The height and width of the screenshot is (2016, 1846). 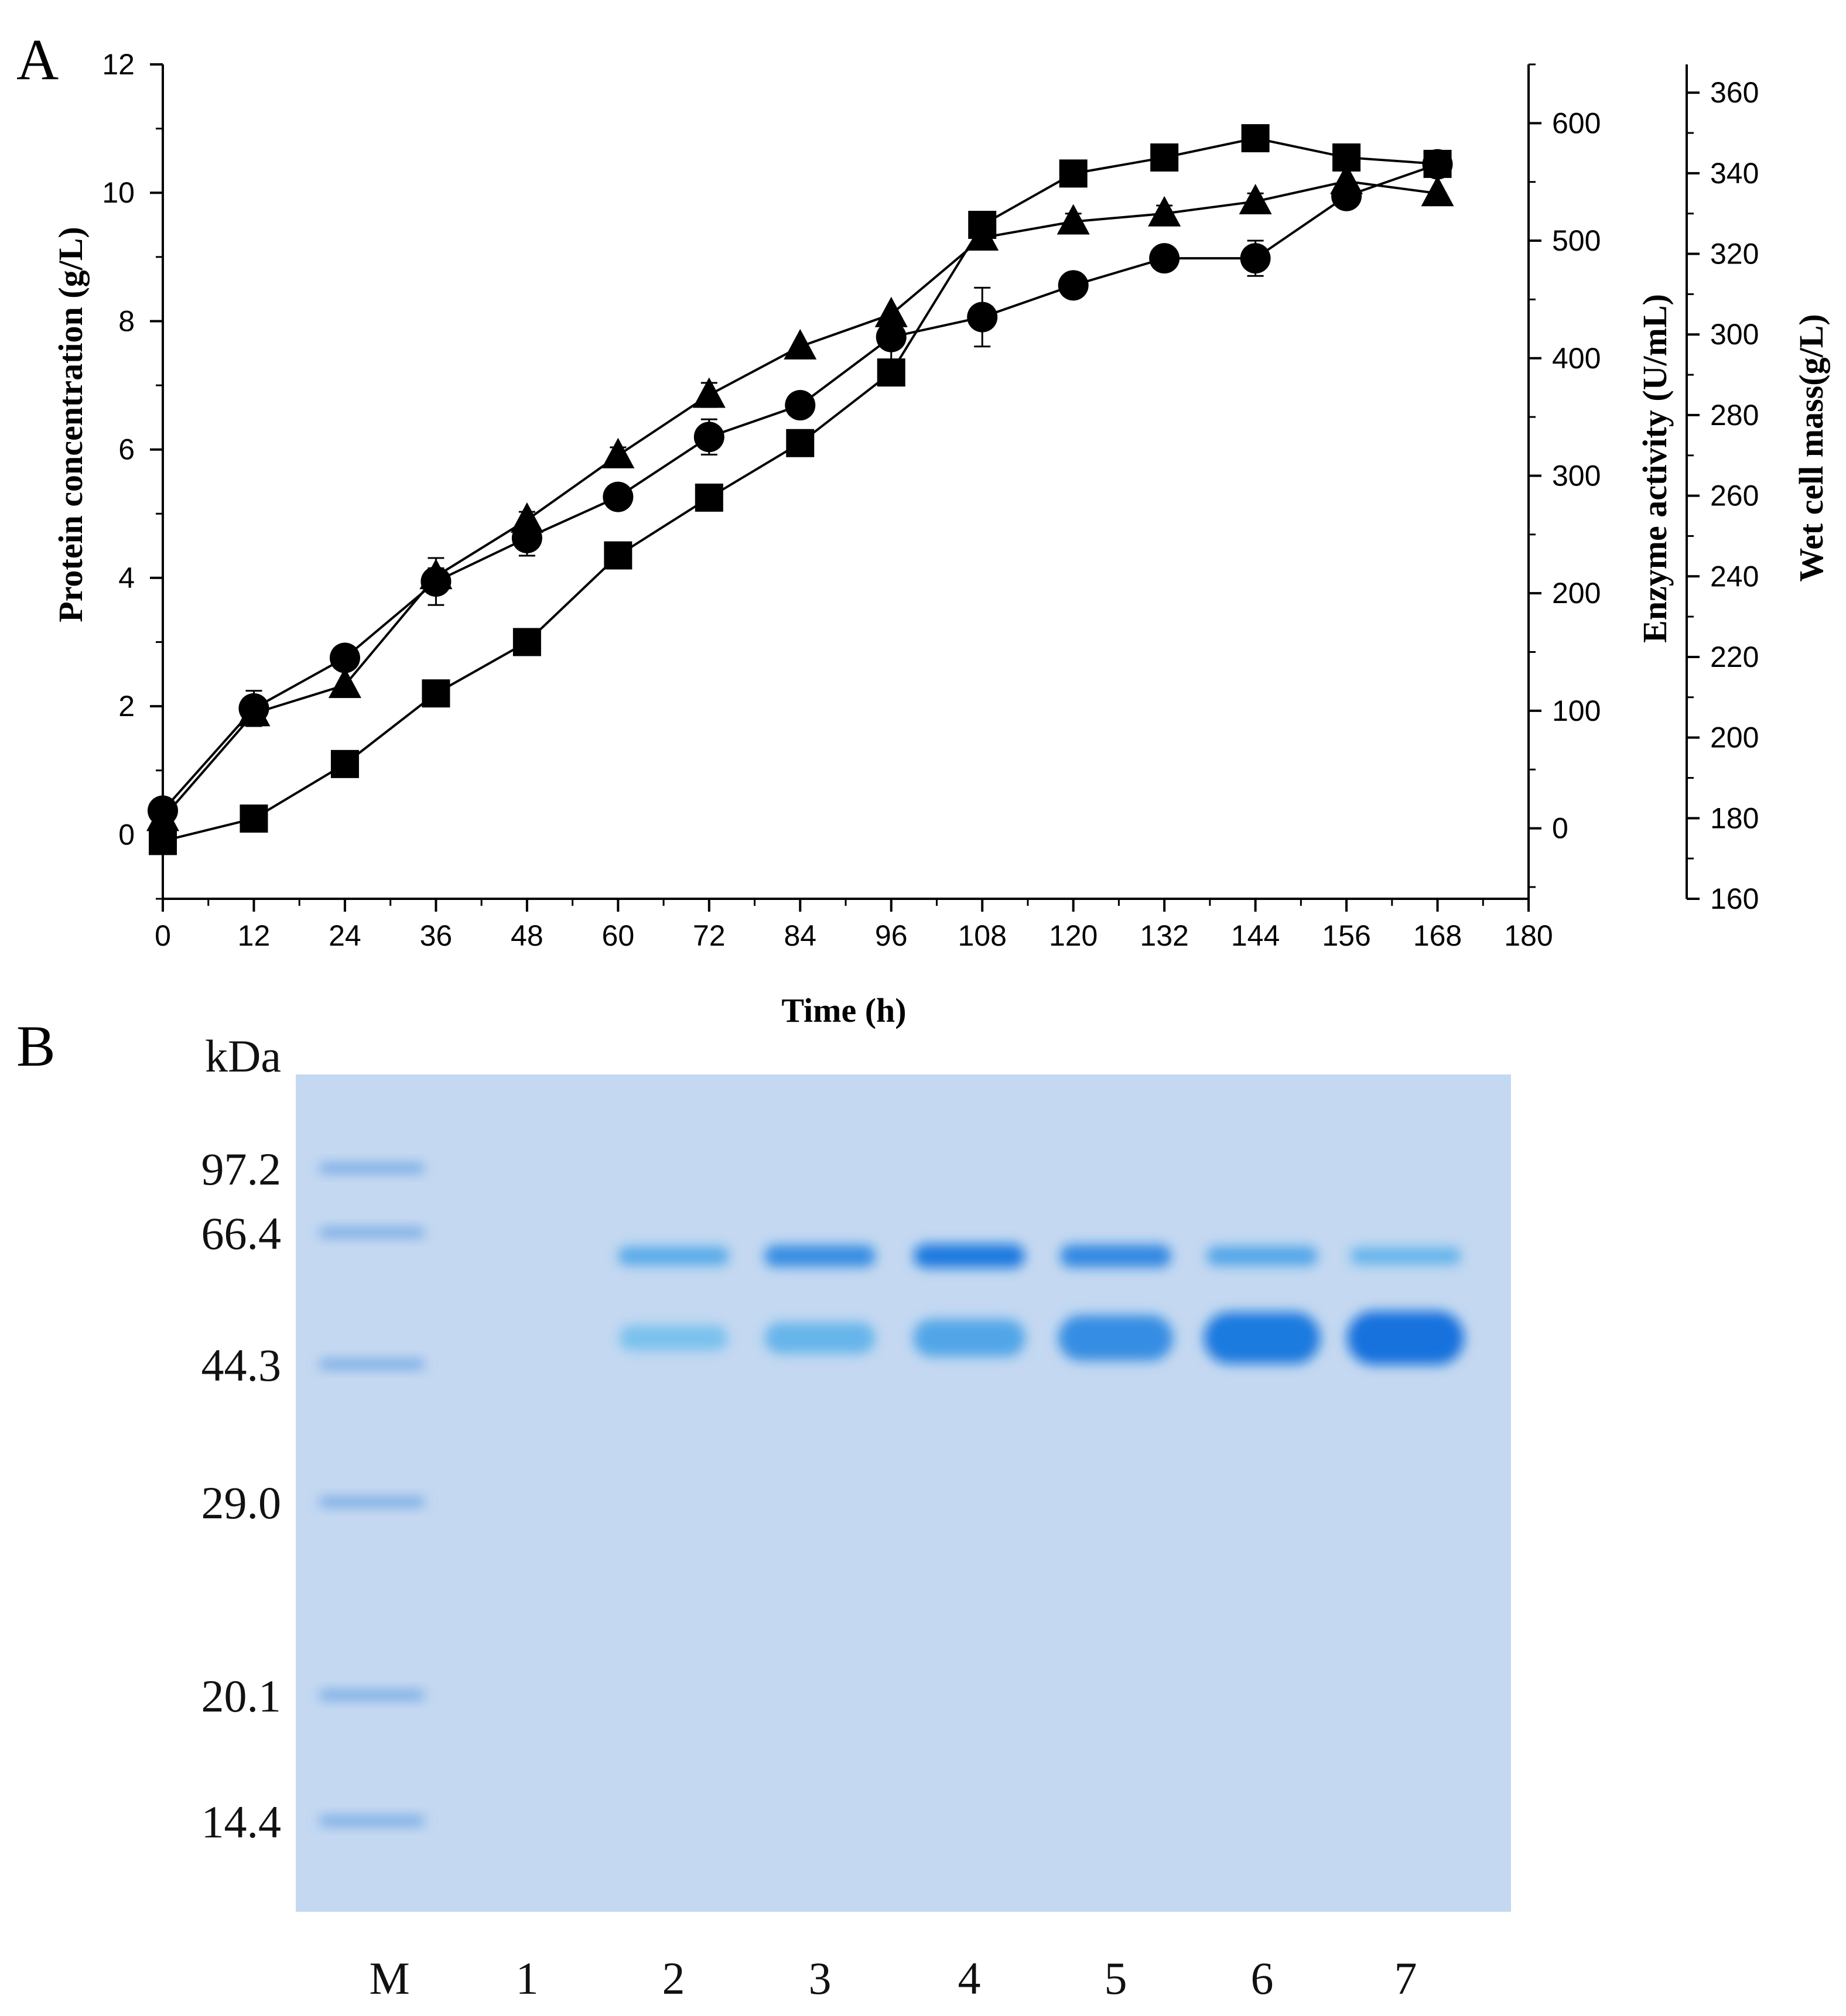 What do you see at coordinates (1576, 593) in the screenshot?
I see `right1-tick-label: 200` at bounding box center [1576, 593].